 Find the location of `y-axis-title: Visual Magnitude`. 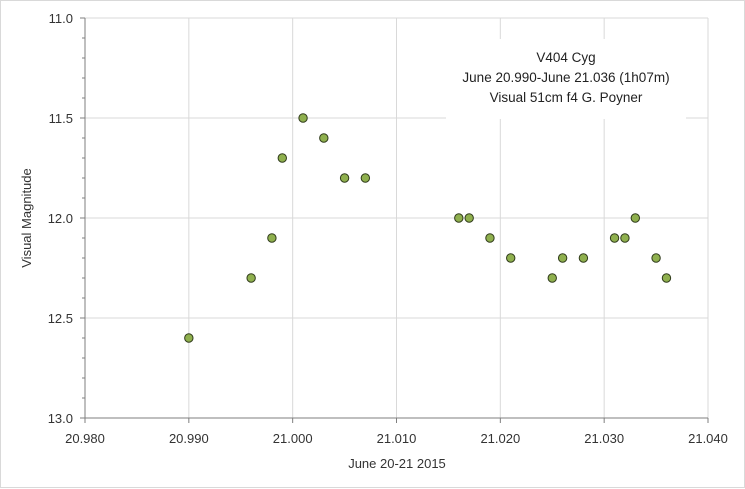

y-axis-title: Visual Magnitude is located at coordinates (26, 218).